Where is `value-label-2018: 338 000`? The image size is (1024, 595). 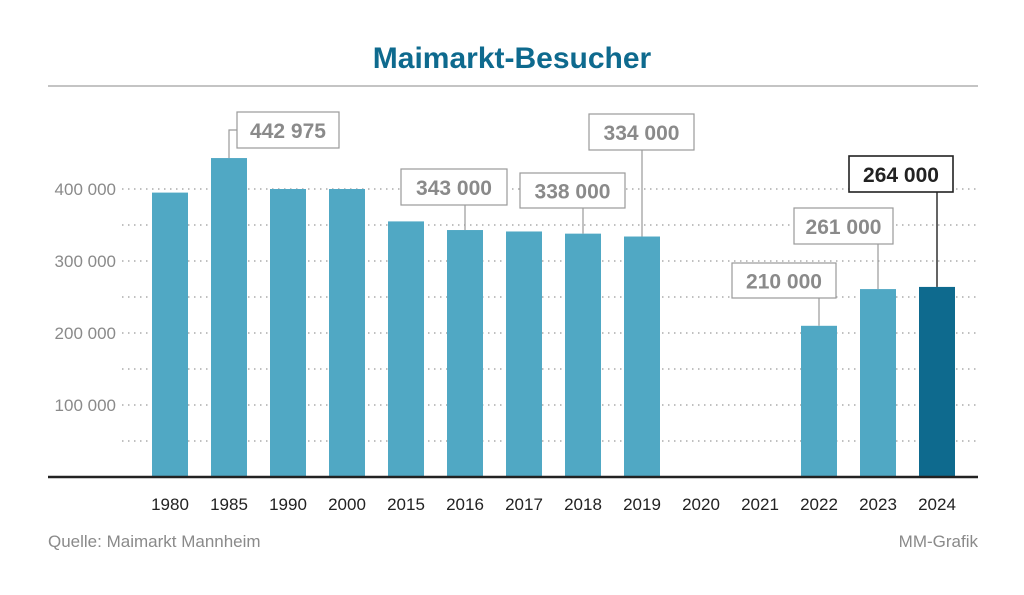
value-label-2018: 338 000 is located at coordinates (573, 192).